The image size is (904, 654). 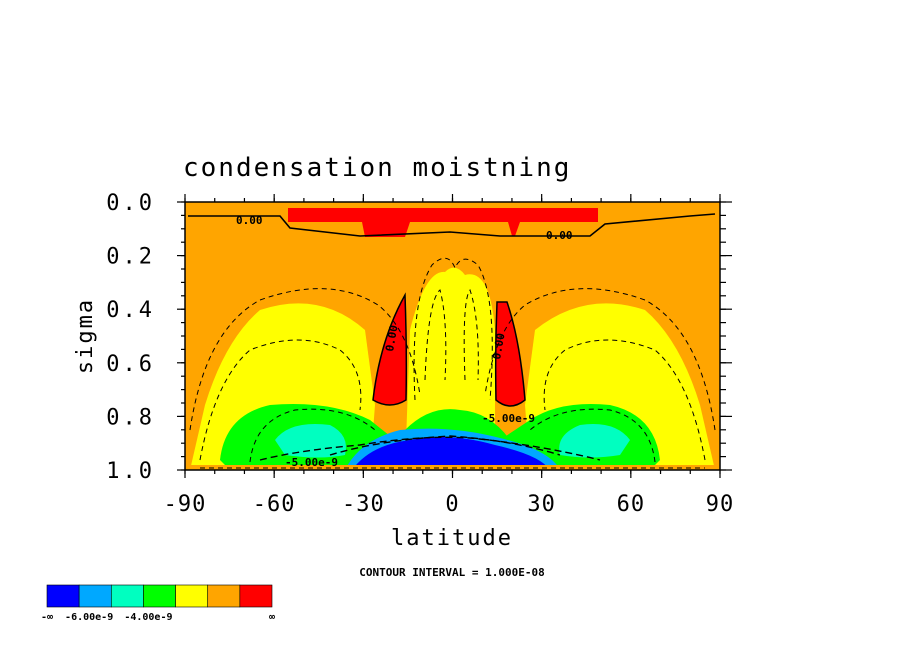 What do you see at coordinates (363, 504) in the screenshot?
I see `x-tick-label: -30` at bounding box center [363, 504].